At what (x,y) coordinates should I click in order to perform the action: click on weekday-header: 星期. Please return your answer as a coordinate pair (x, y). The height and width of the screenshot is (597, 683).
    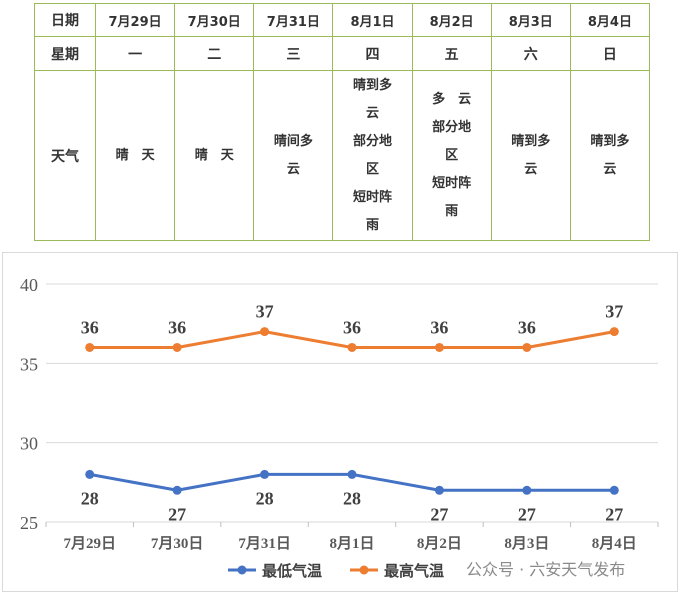
    Looking at the image, I should click on (65, 53).